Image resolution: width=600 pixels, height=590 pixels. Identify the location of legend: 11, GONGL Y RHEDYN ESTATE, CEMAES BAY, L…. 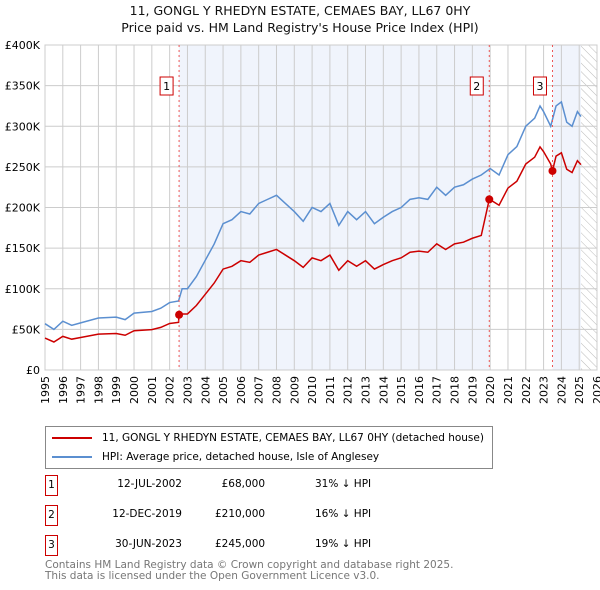
(269, 447).